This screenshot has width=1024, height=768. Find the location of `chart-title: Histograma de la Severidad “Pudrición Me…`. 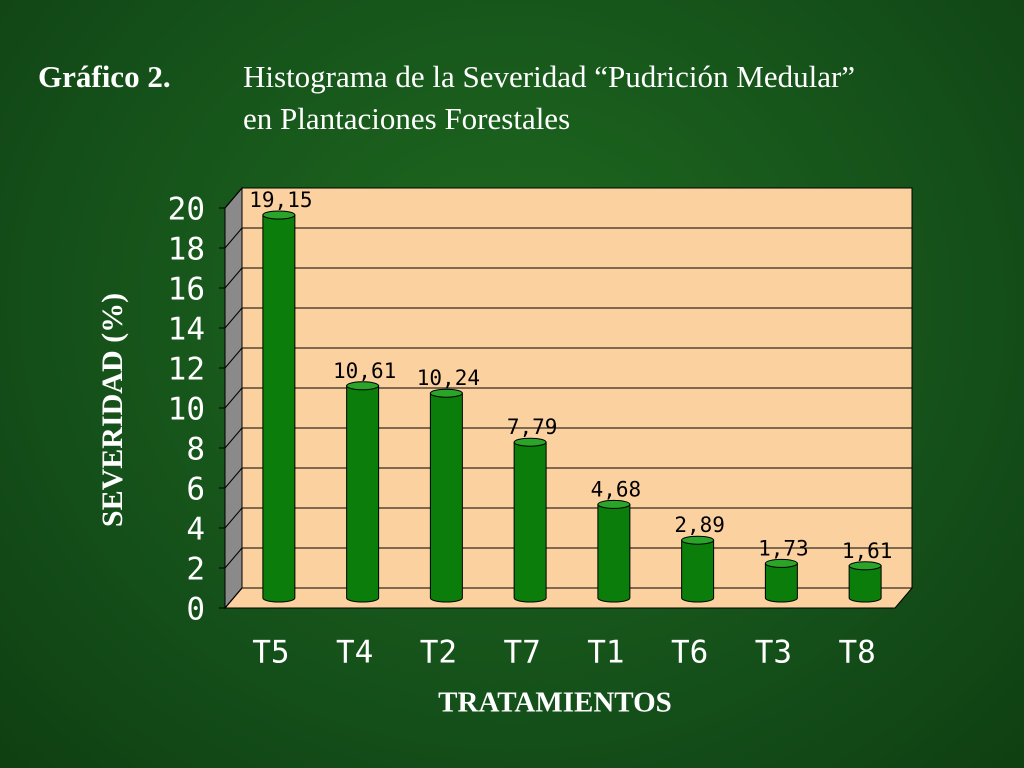

chart-title: Histograma de la Severidad “Pudrición Me… is located at coordinates (549, 97).